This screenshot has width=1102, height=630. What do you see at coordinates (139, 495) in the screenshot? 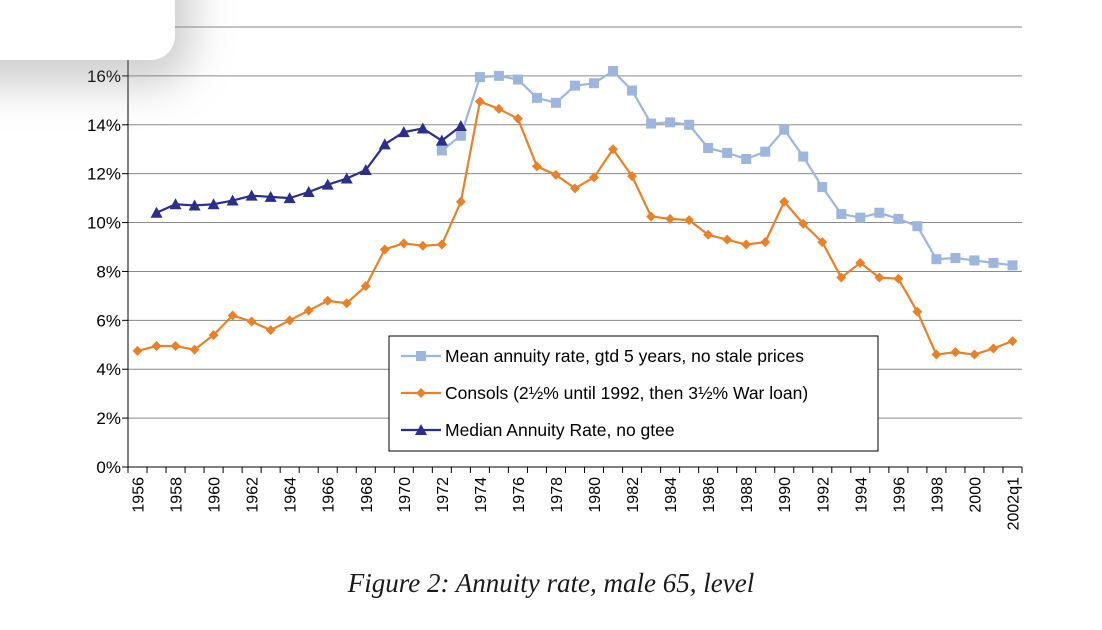
I see `x-tick-label: 1956` at bounding box center [139, 495].